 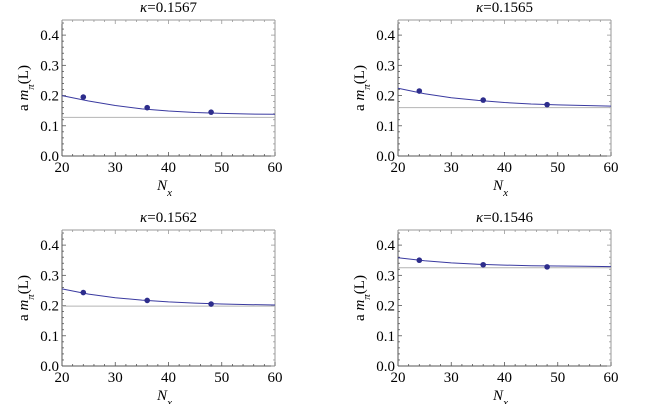 What do you see at coordinates (504, 8) in the screenshot?
I see `panel-title: κ=0.1565` at bounding box center [504, 8].